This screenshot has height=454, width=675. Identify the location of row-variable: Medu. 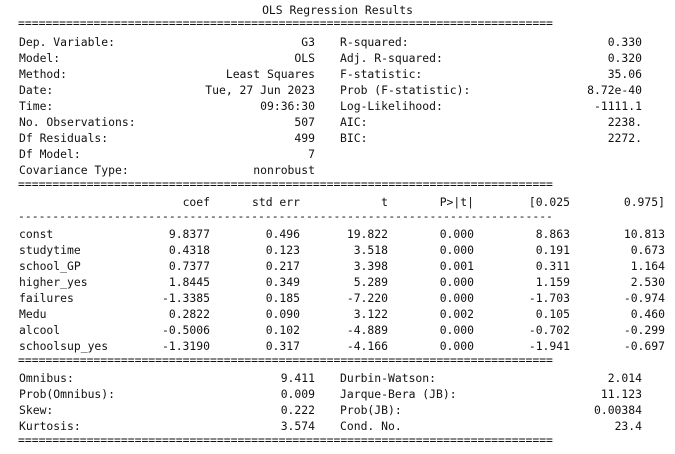
(32, 314).